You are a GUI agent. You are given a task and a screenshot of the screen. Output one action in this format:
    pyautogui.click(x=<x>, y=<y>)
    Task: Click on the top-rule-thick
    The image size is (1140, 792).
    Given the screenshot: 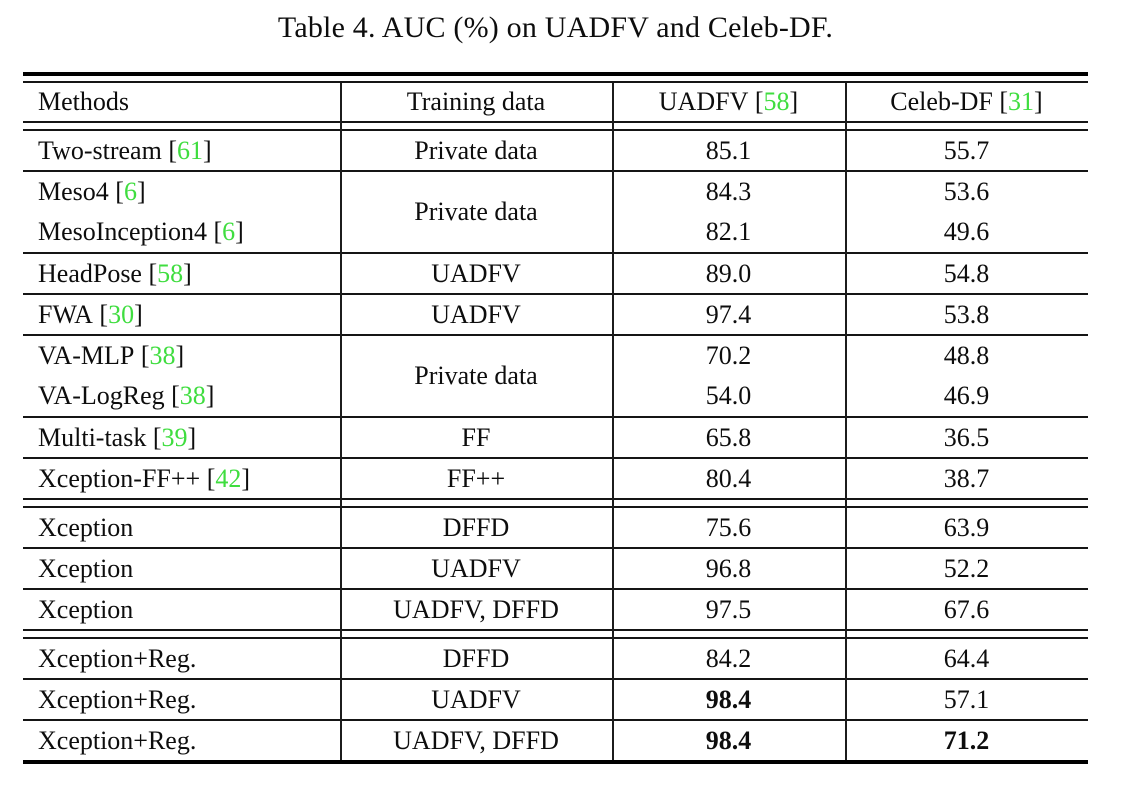 What is the action you would take?
    pyautogui.click(x=555, y=74)
    